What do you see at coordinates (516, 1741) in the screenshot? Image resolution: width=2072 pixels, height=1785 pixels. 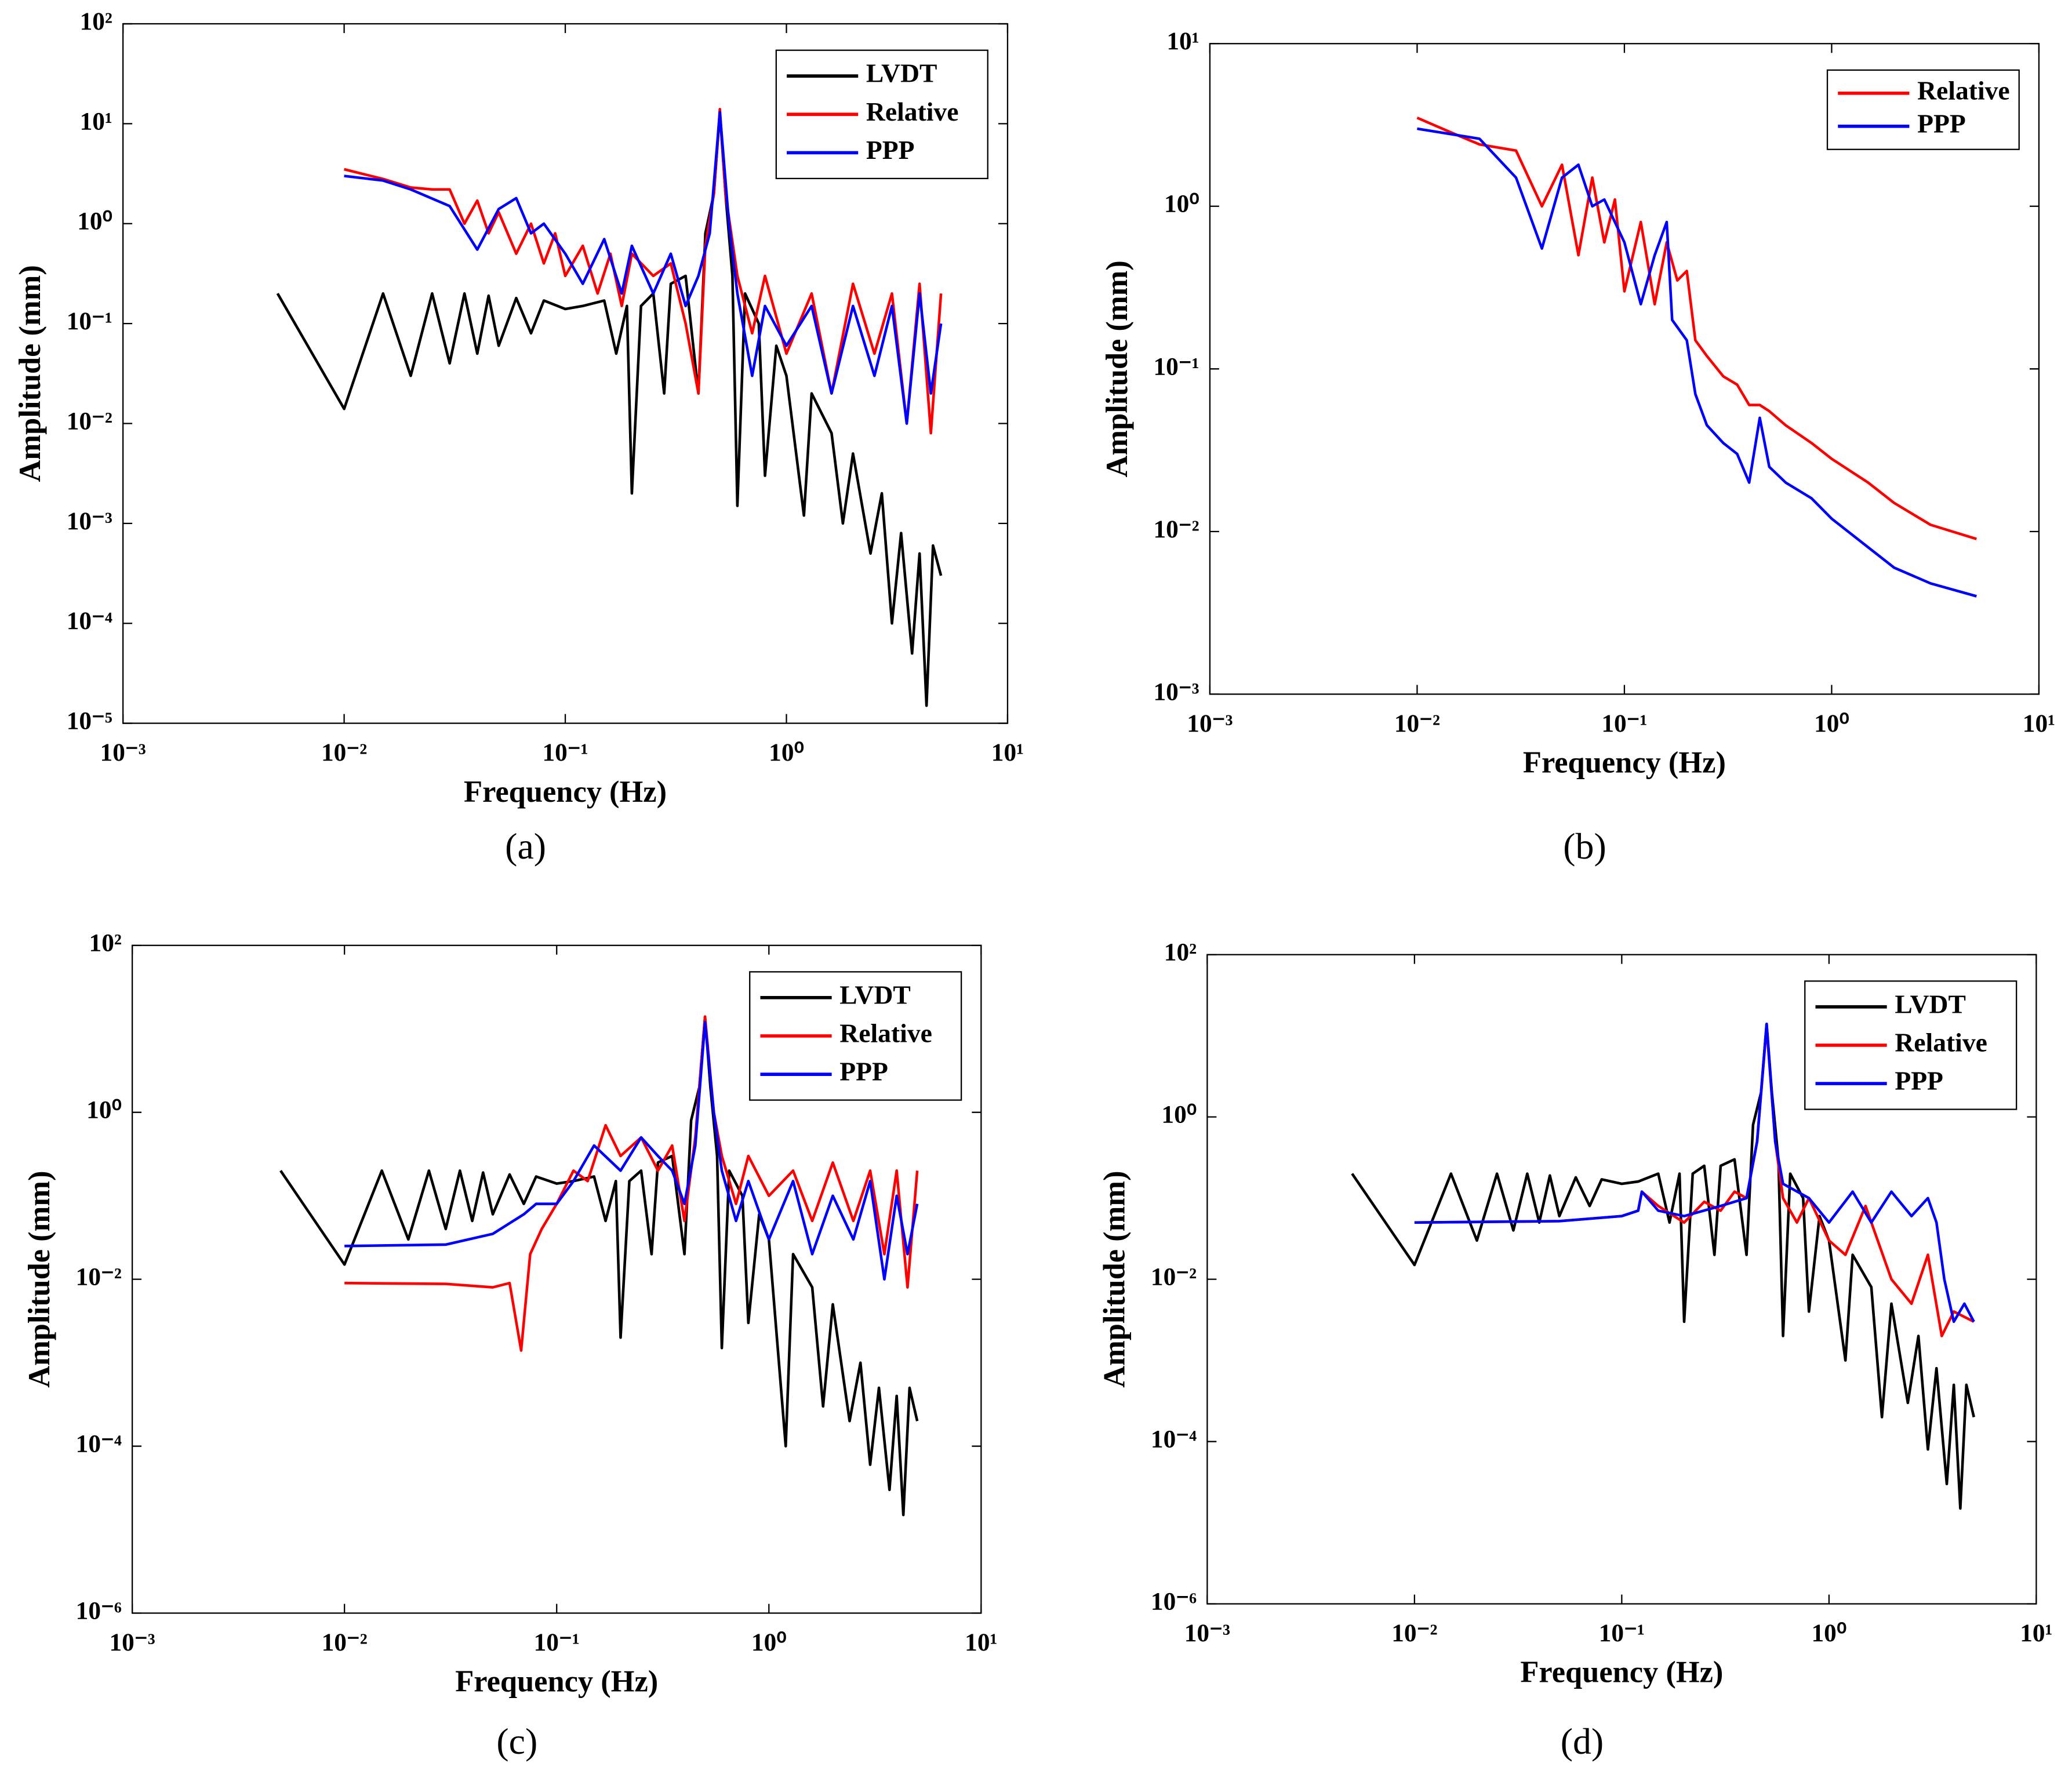 I see `panel-label: (c)` at bounding box center [516, 1741].